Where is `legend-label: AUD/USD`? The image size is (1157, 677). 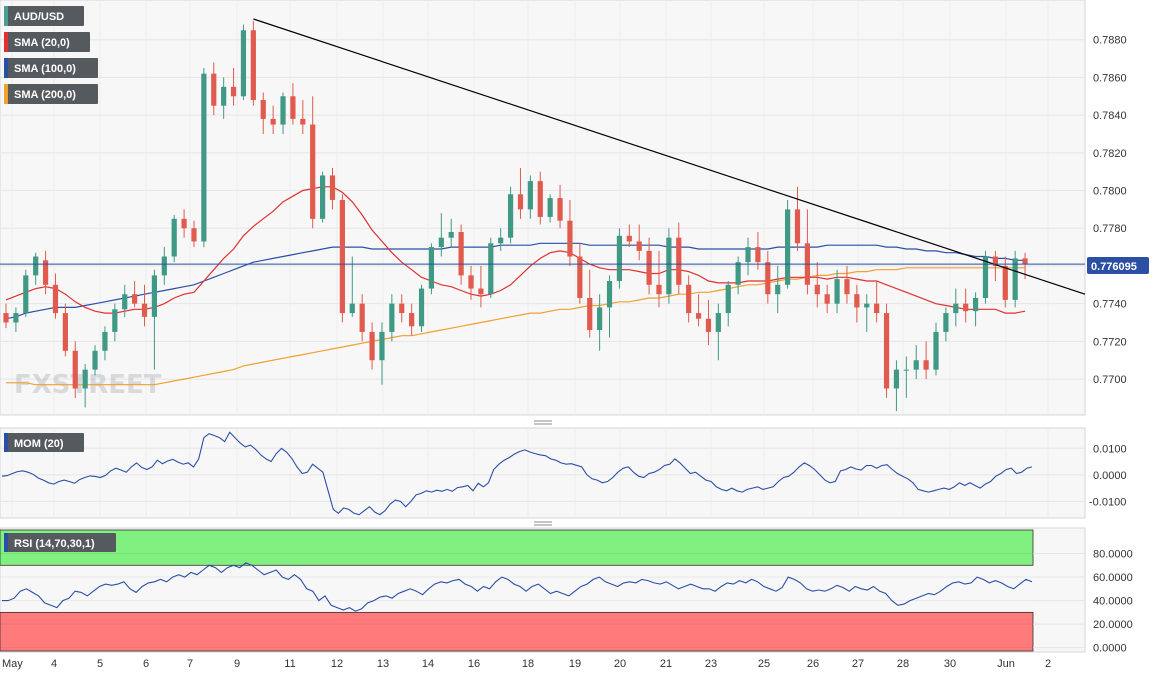 legend-label: AUD/USD is located at coordinates (39, 17).